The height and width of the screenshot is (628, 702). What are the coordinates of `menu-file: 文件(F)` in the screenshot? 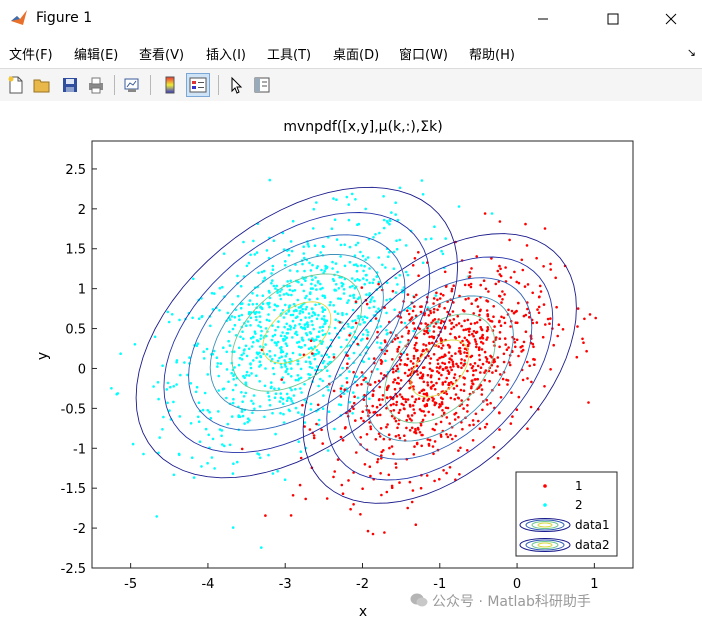 It's located at (31, 55).